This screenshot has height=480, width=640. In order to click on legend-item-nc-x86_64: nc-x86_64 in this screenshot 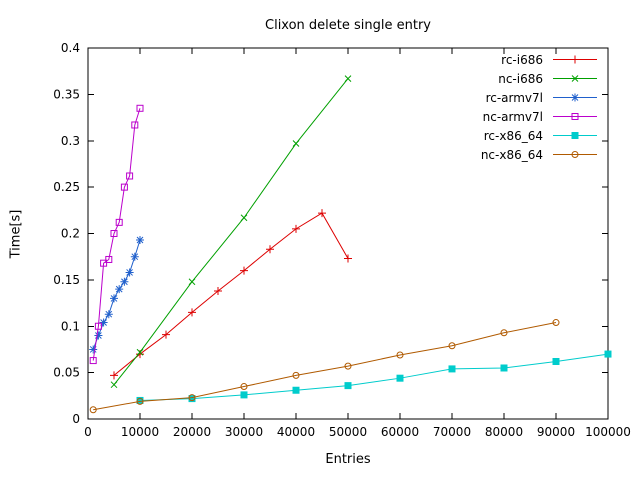, I will do `click(540, 154)`.